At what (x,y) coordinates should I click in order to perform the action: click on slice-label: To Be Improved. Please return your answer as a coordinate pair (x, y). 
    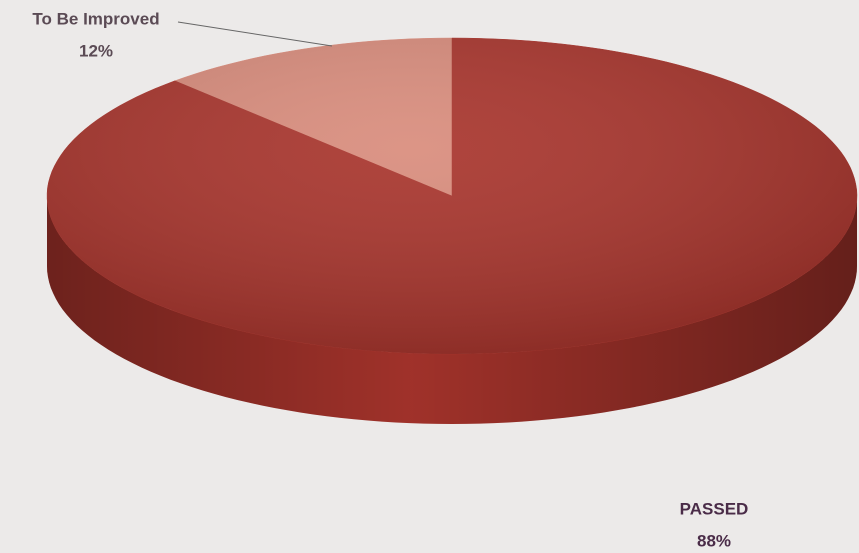
    Looking at the image, I should click on (95, 18).